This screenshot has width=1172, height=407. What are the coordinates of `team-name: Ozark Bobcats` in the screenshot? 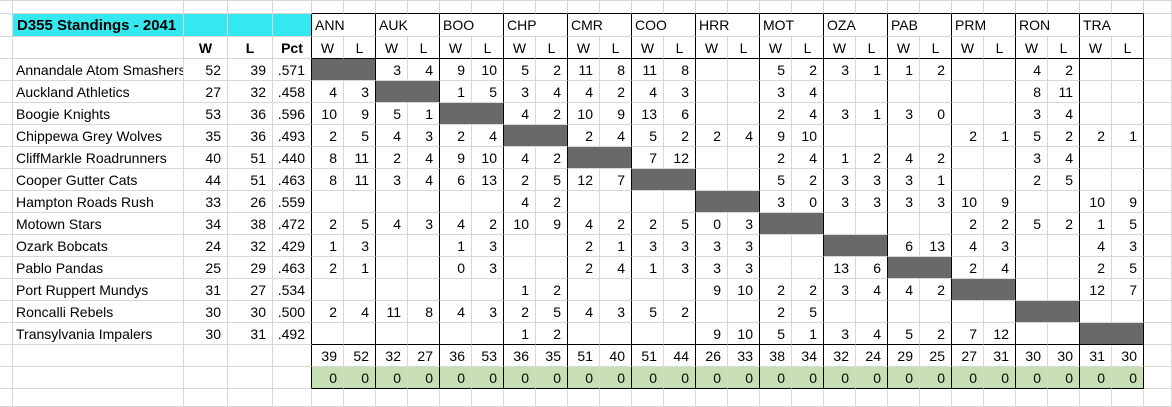 It's located at (98, 246).